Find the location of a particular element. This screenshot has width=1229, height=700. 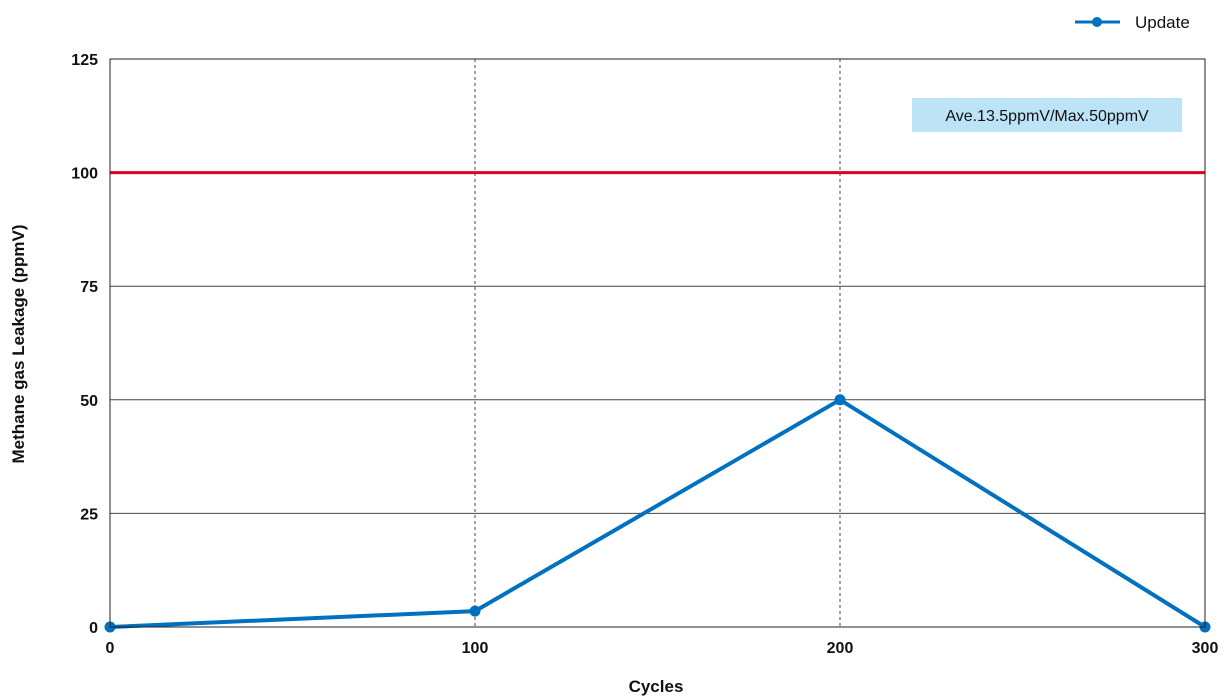

annotation-text: Ave.13.5ppmV/Max.50ppmV is located at coordinates (1047, 116).